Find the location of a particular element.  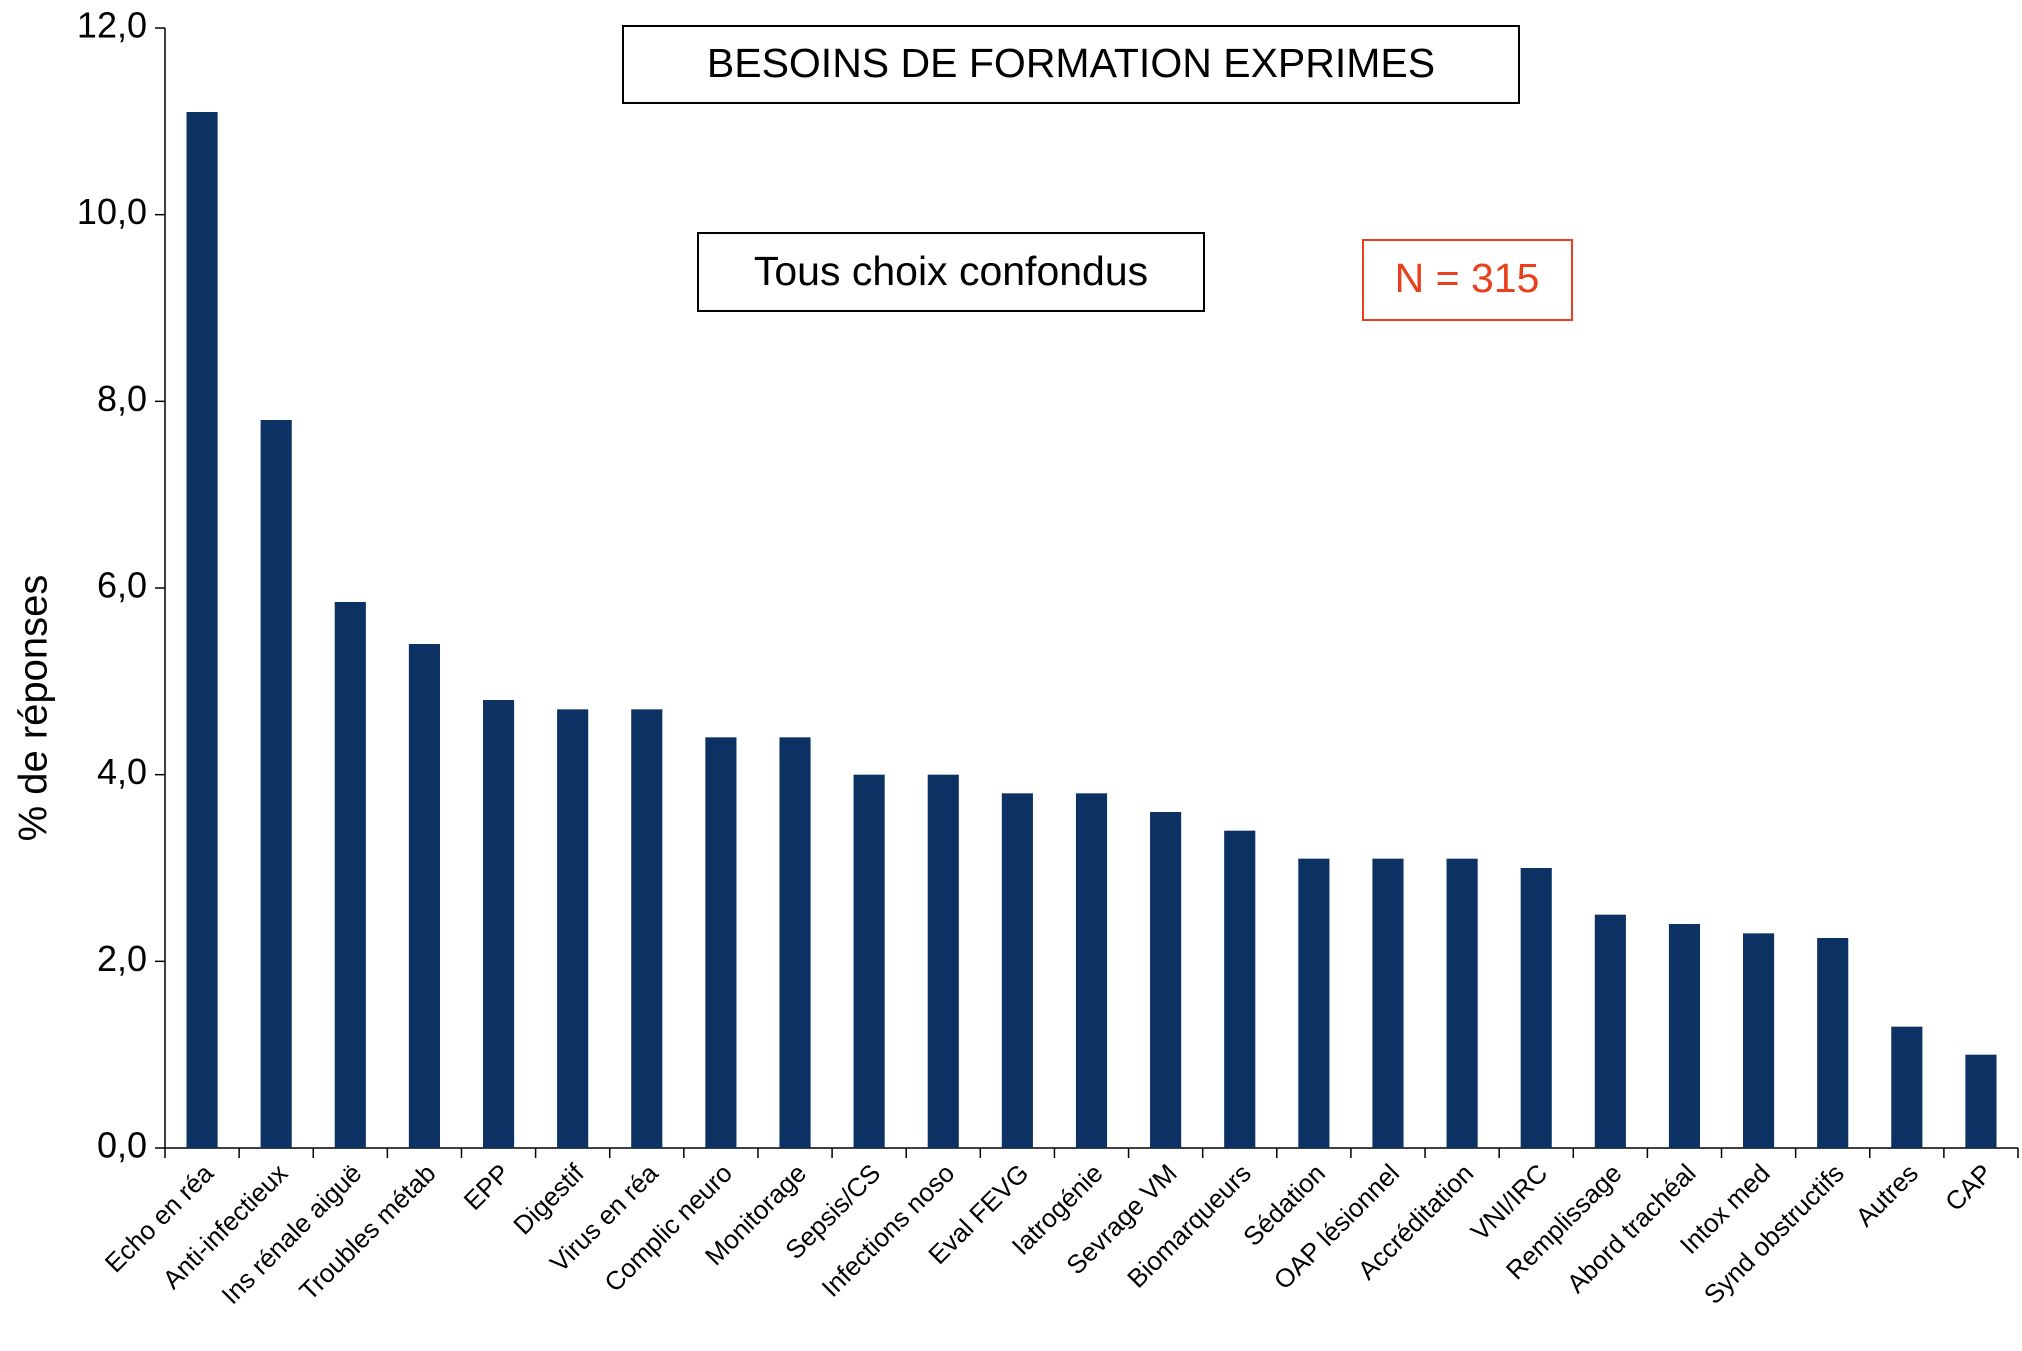

x-tick-label: Autres is located at coordinates (1887, 1195).